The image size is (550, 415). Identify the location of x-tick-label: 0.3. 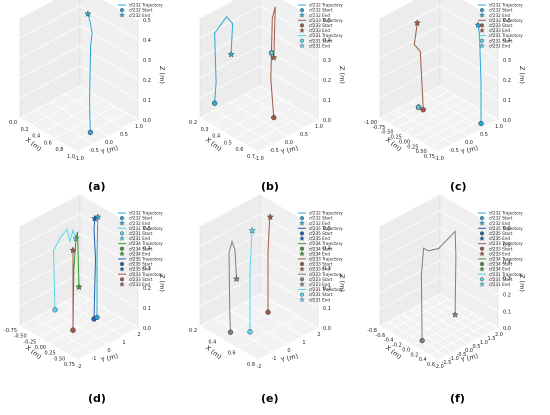
(205, 130).